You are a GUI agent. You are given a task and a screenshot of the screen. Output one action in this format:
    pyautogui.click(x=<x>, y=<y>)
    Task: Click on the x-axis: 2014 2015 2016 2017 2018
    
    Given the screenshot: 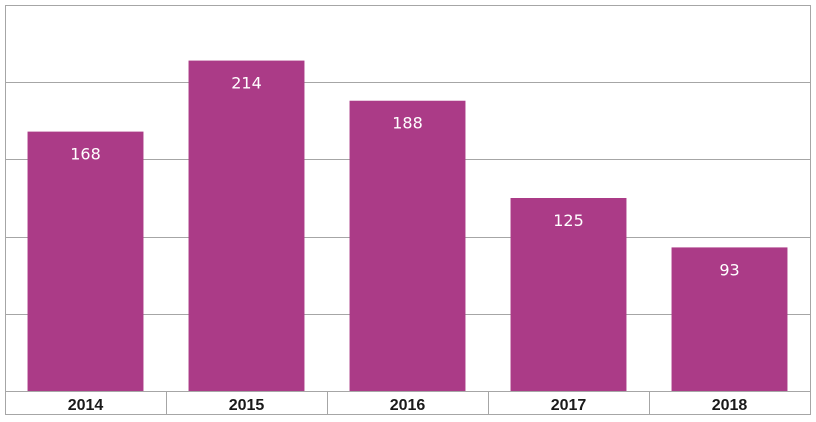 What is the action you would take?
    pyautogui.click(x=407, y=402)
    